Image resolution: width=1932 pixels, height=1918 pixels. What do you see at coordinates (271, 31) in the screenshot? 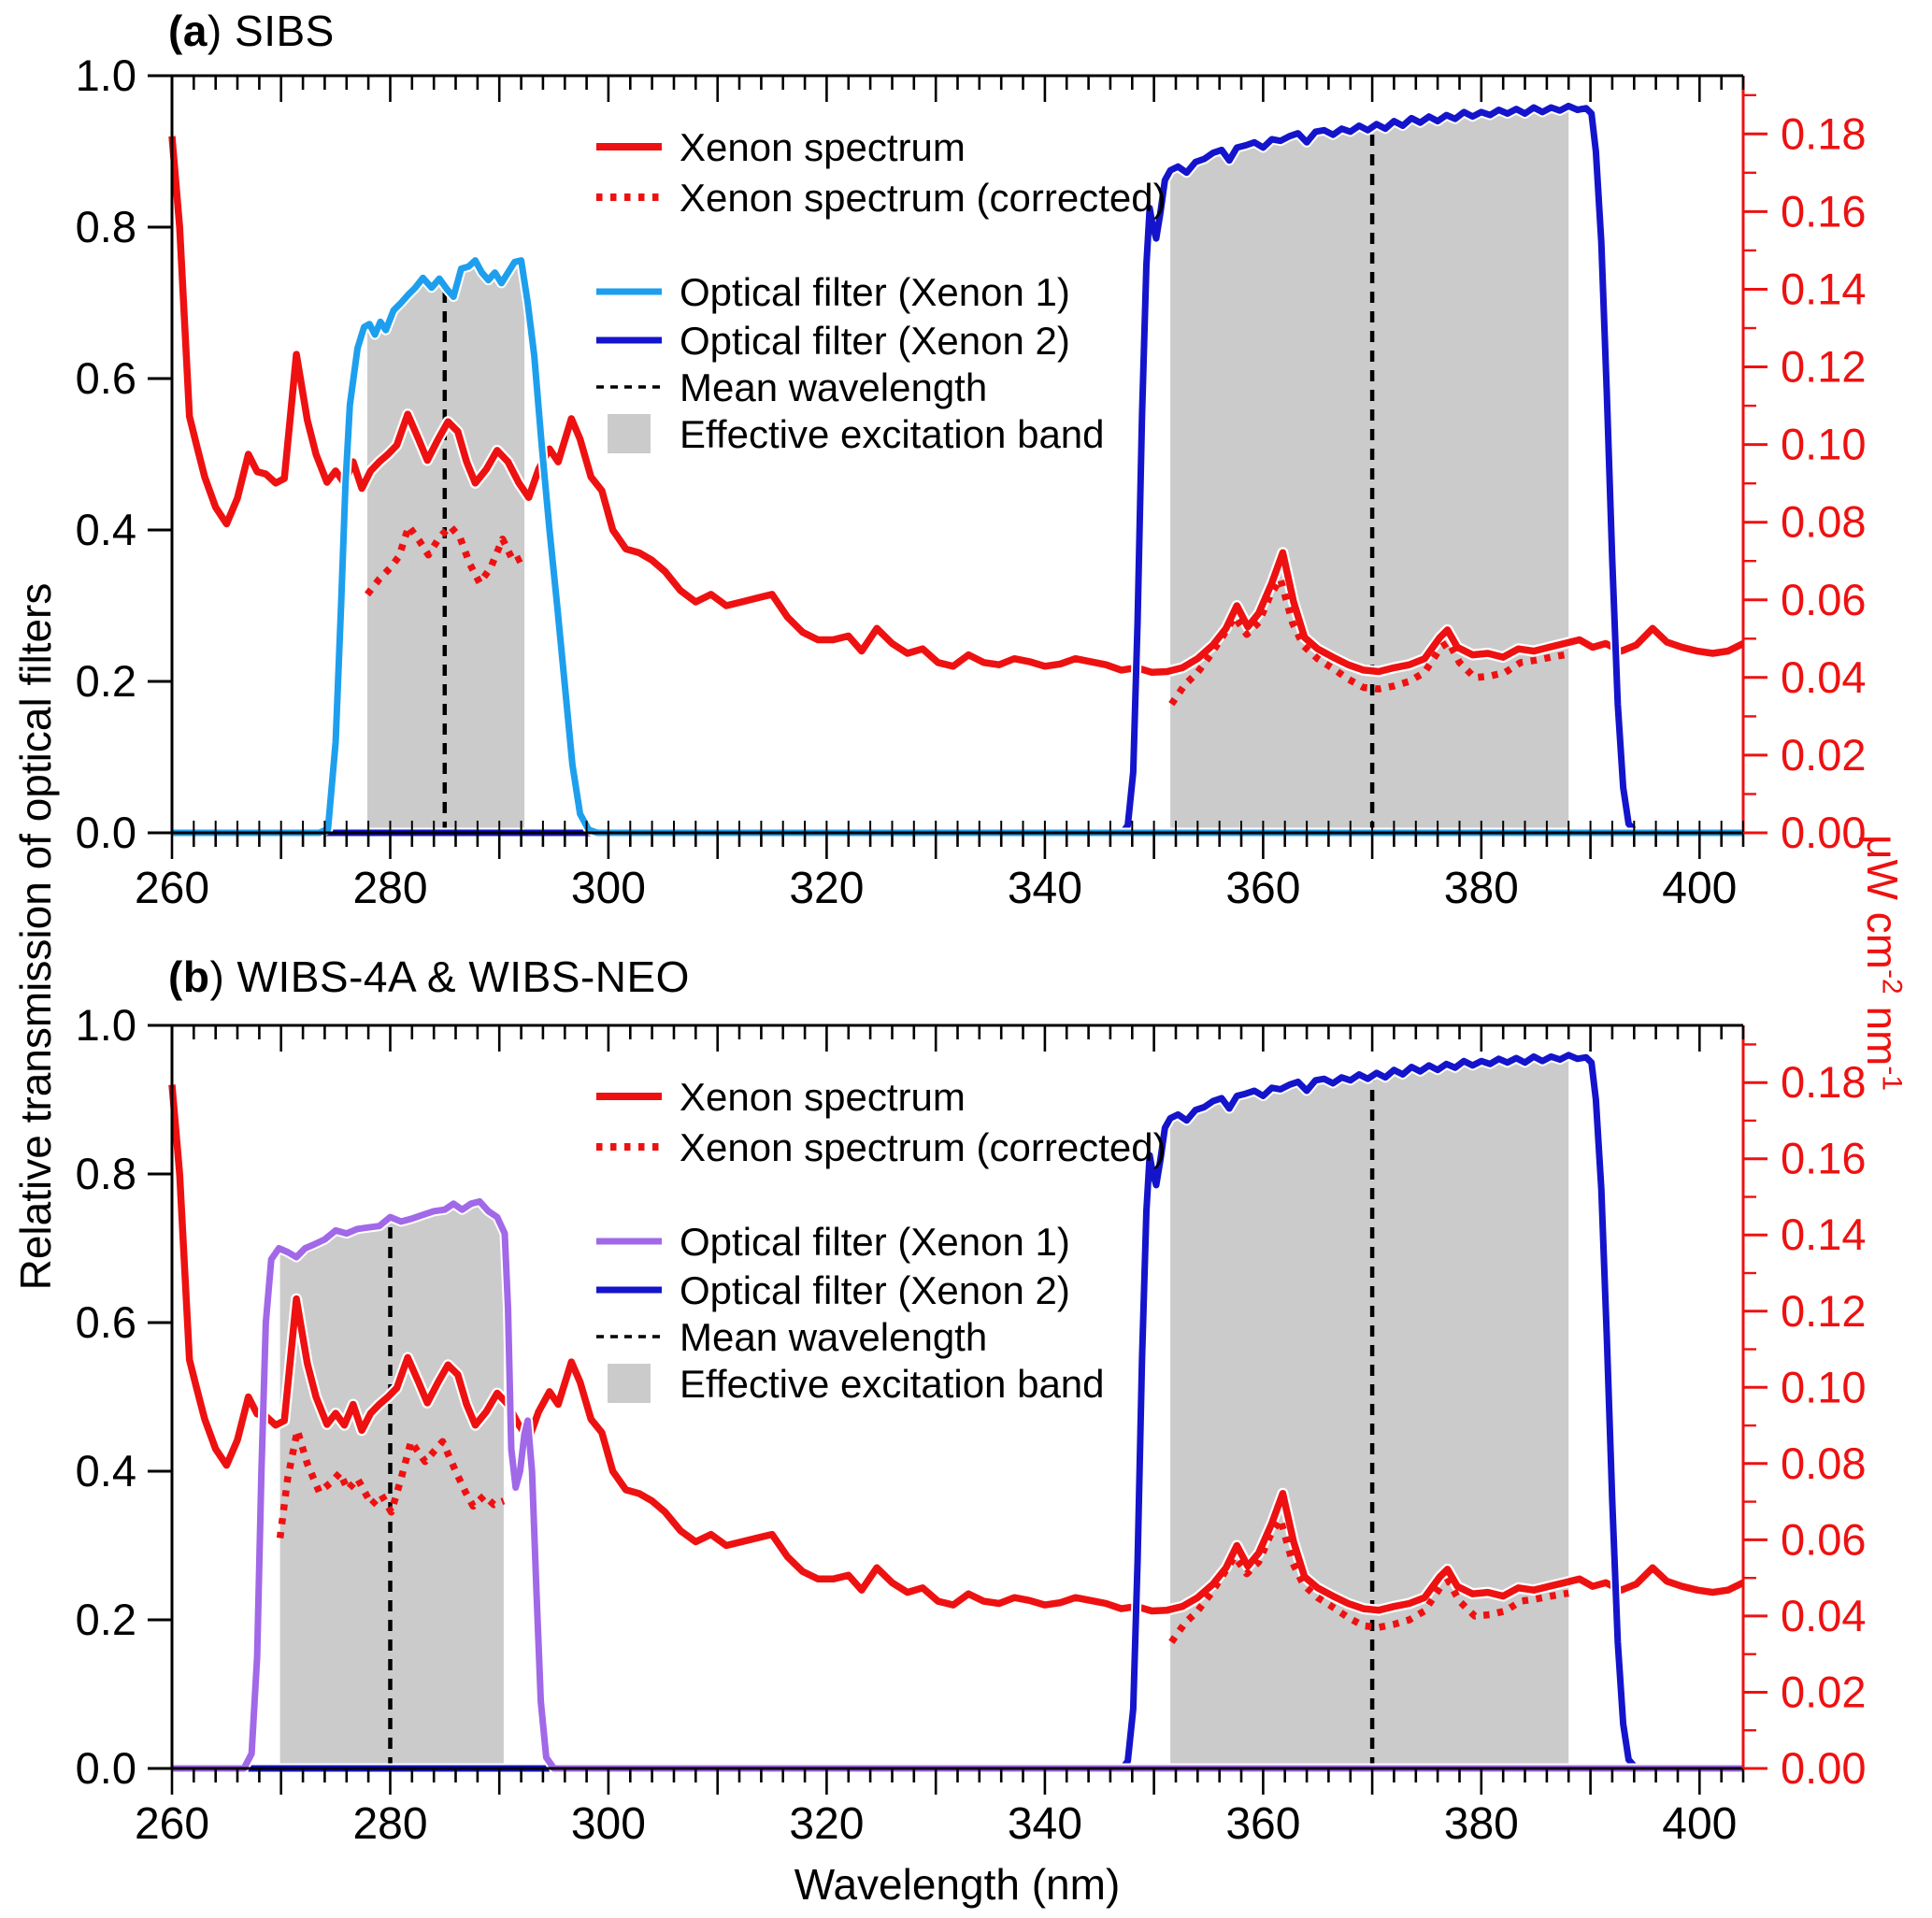
I see `panel-a-title-text: ) SIBS` at bounding box center [271, 31].